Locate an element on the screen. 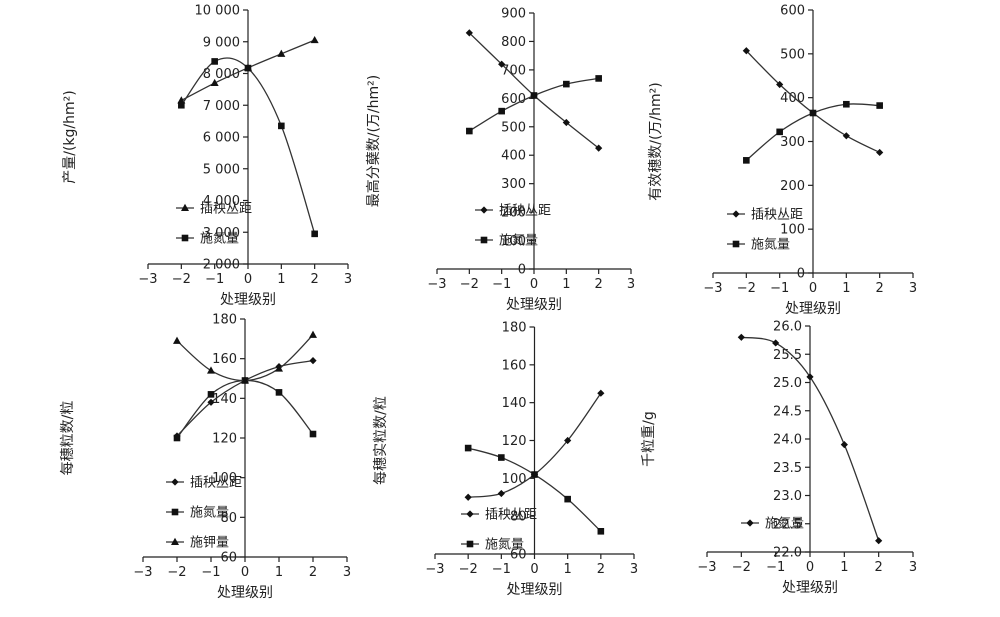  y-tick-label: 6 000 is located at coordinates (221, 138).